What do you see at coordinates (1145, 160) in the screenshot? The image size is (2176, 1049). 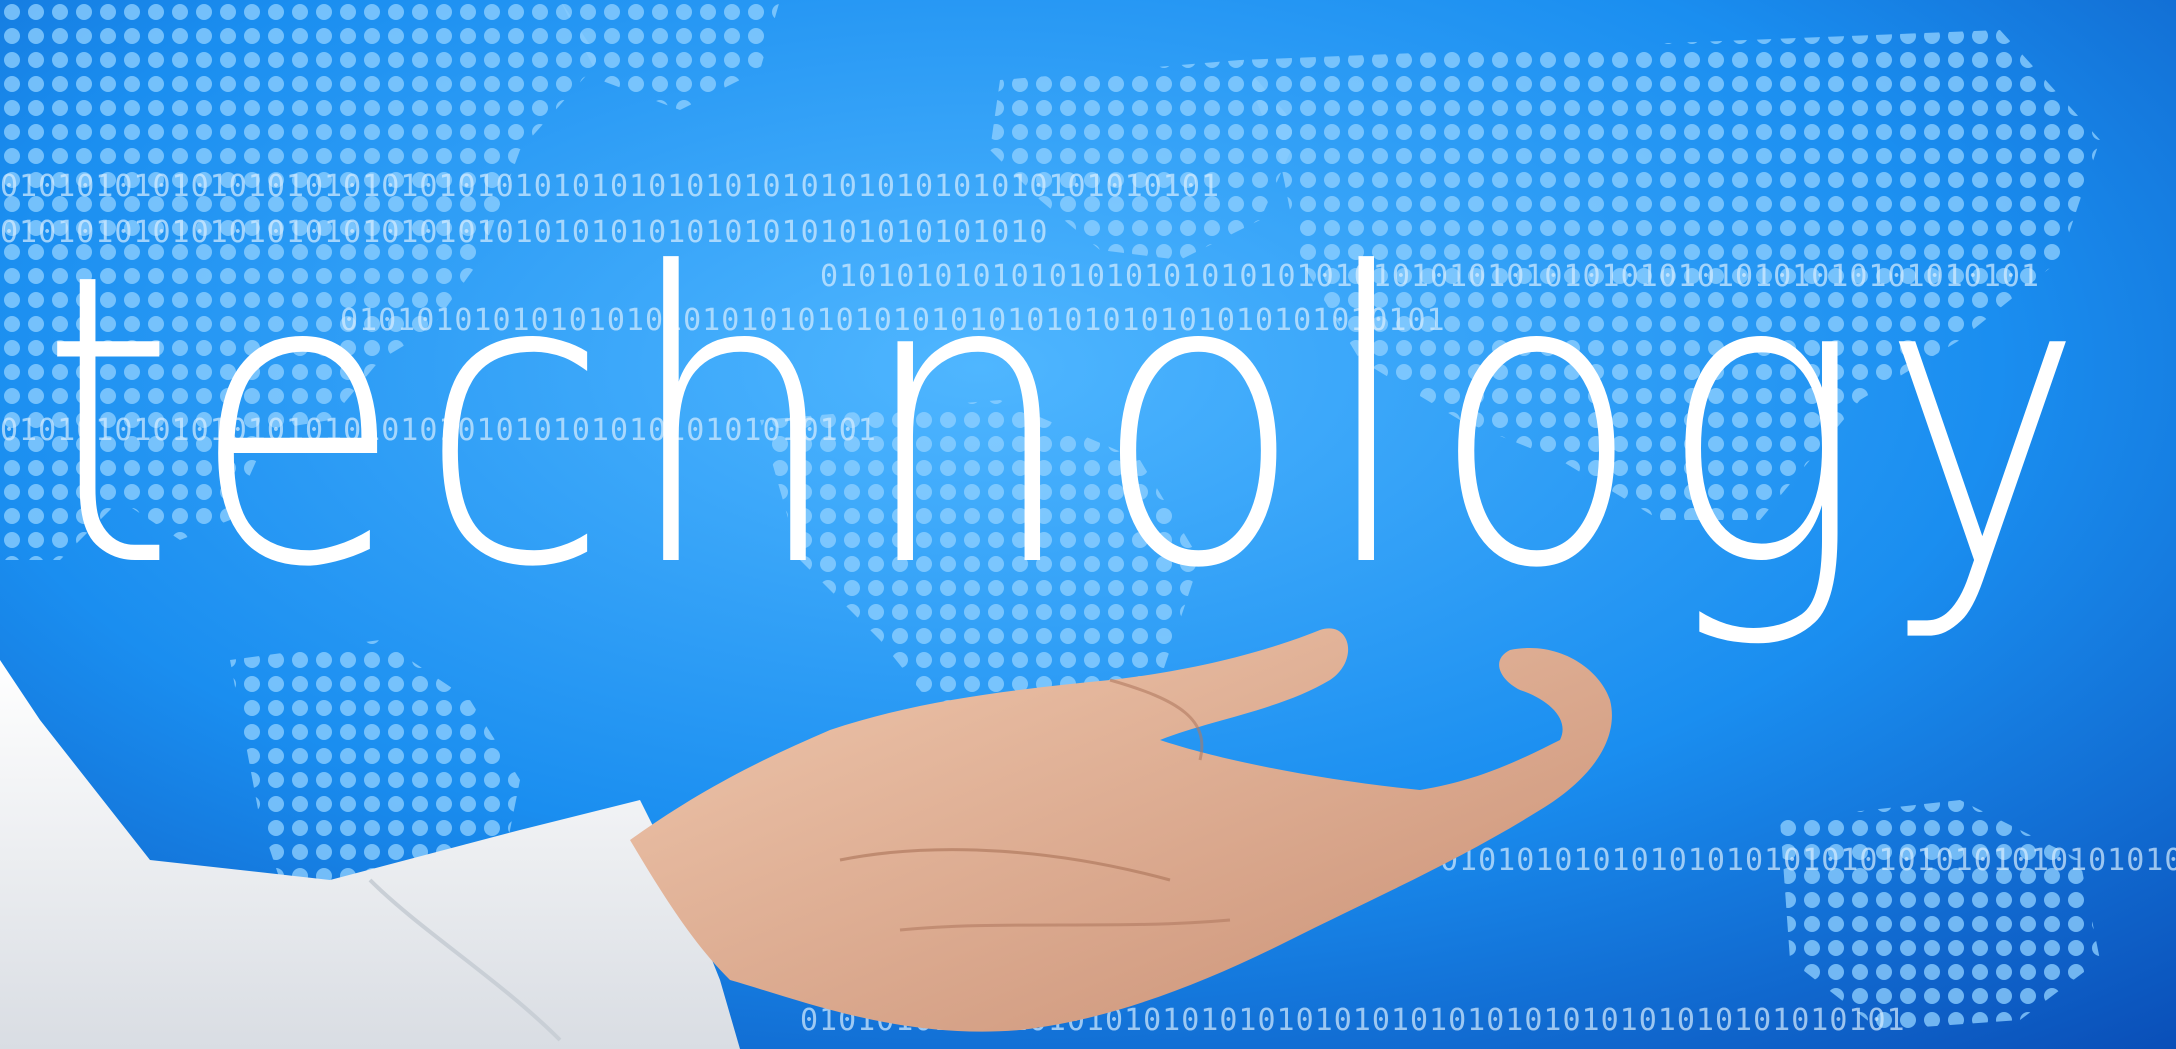 I see `map-europe` at bounding box center [1145, 160].